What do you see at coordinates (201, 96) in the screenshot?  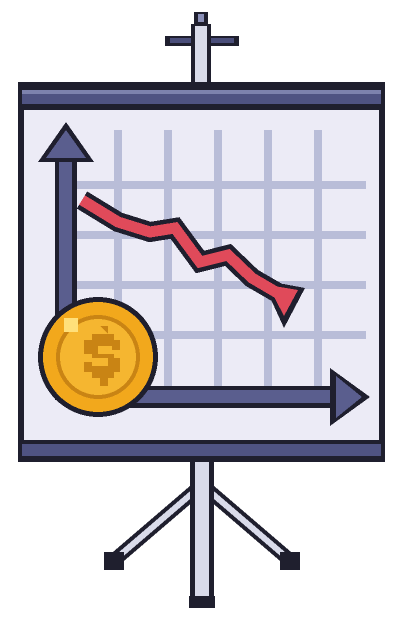 I see `board-top-bar` at bounding box center [201, 96].